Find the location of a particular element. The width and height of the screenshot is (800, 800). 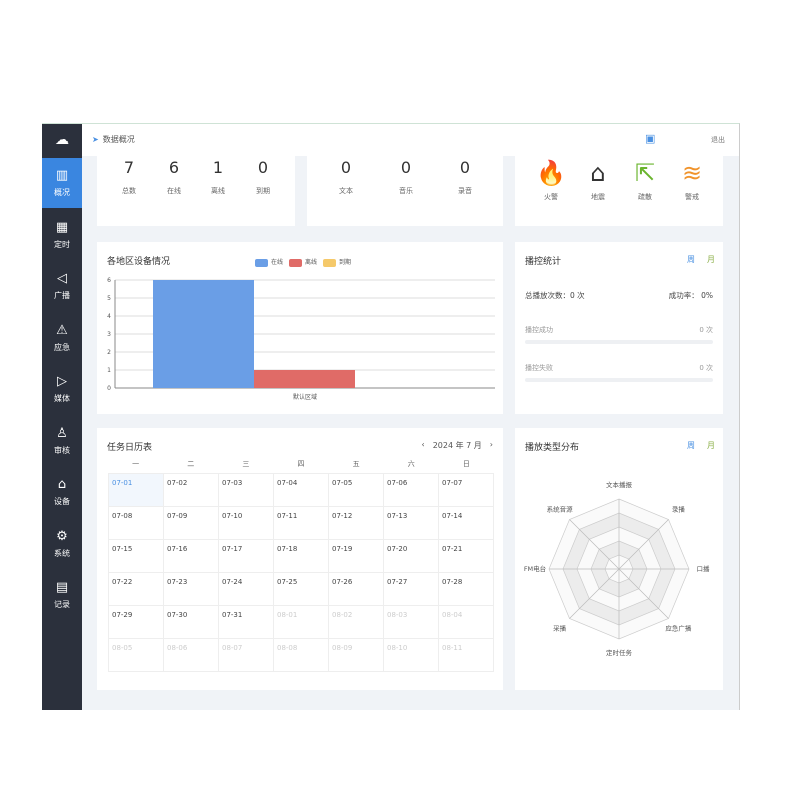

calendar-day: 08-07 is located at coordinates (246, 655).